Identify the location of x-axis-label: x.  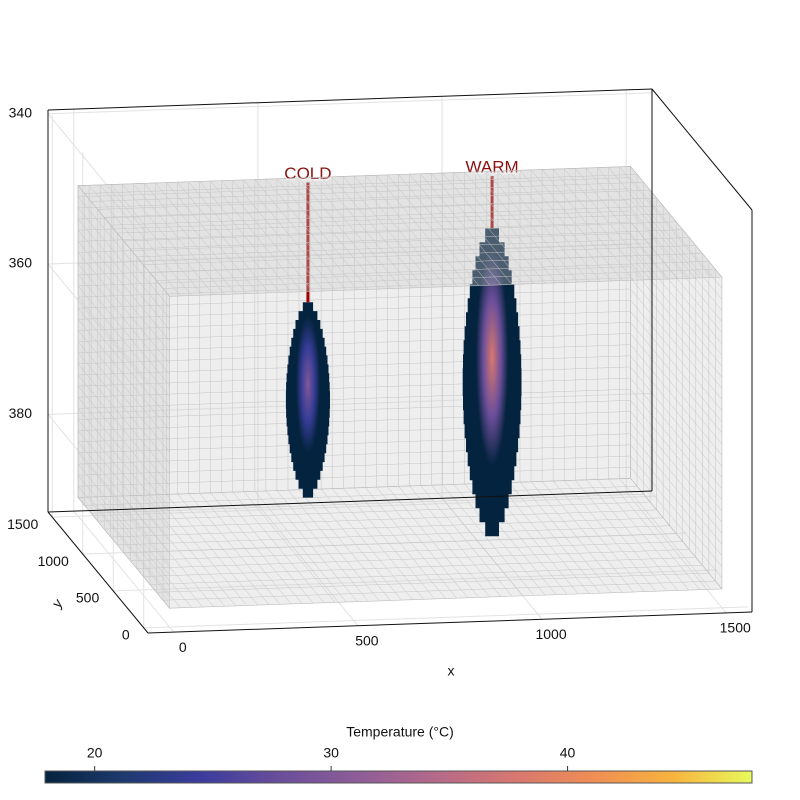
(451, 671).